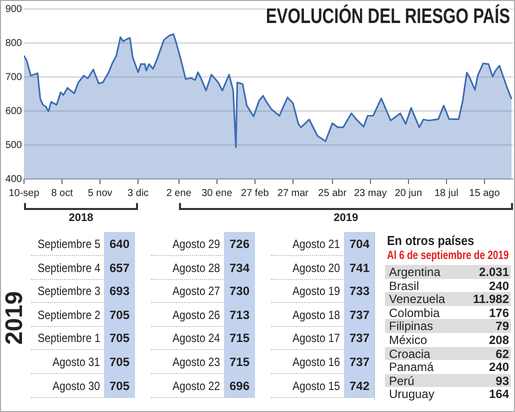 This screenshot has height=412, width=515. Describe the element at coordinates (119, 291) in the screenshot. I see `data-label: 693` at that location.